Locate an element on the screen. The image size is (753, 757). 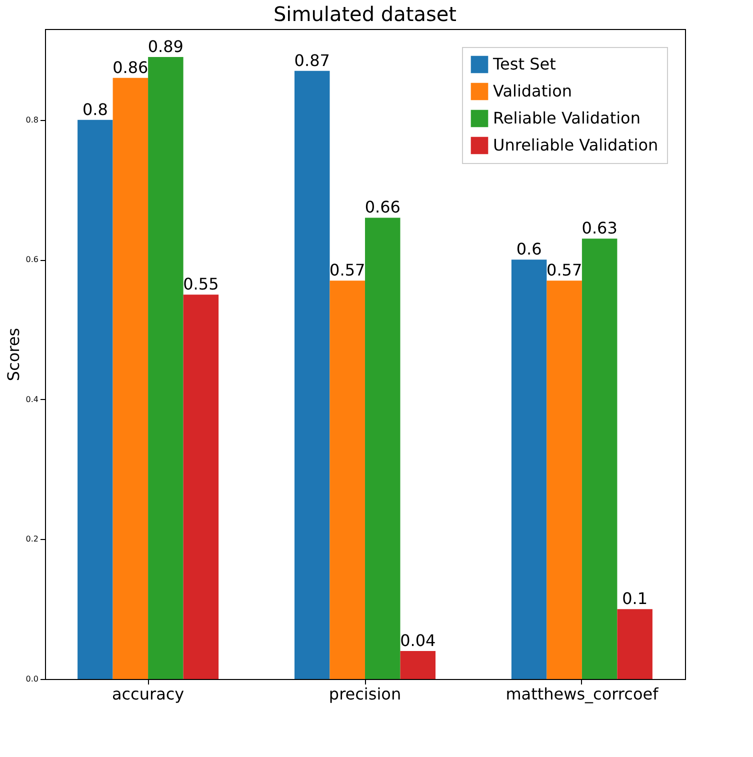
data-label: 0.55 is located at coordinates (201, 284).